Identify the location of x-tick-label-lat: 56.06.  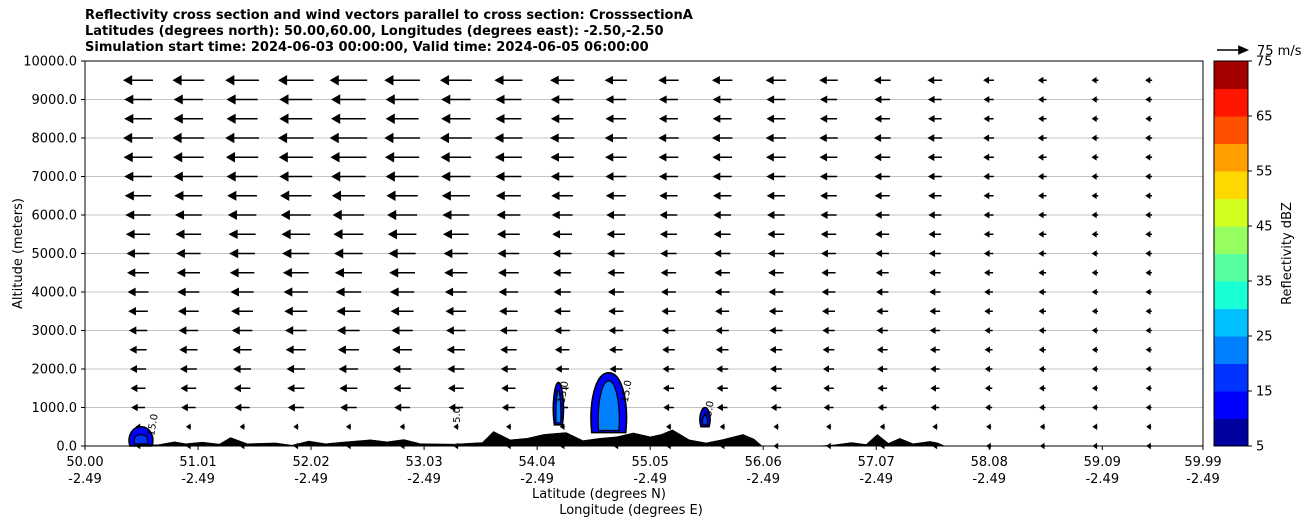
(763, 462).